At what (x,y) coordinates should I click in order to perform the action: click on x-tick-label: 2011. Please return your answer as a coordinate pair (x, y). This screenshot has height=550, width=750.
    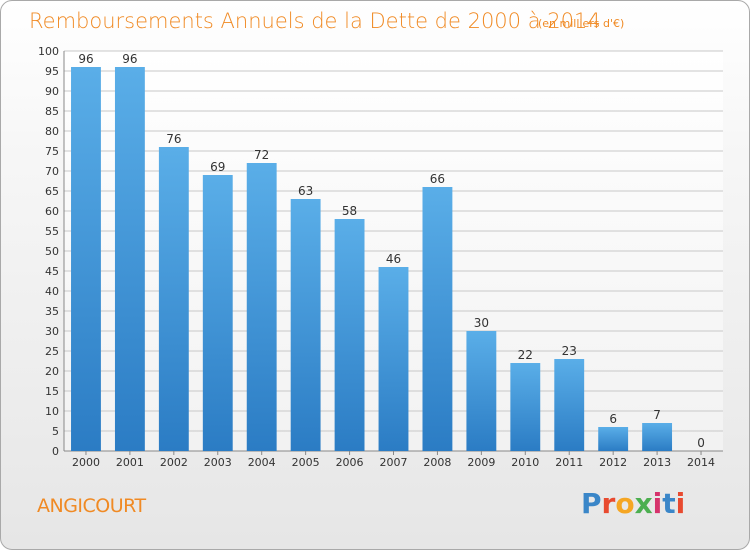
    Looking at the image, I should click on (569, 462).